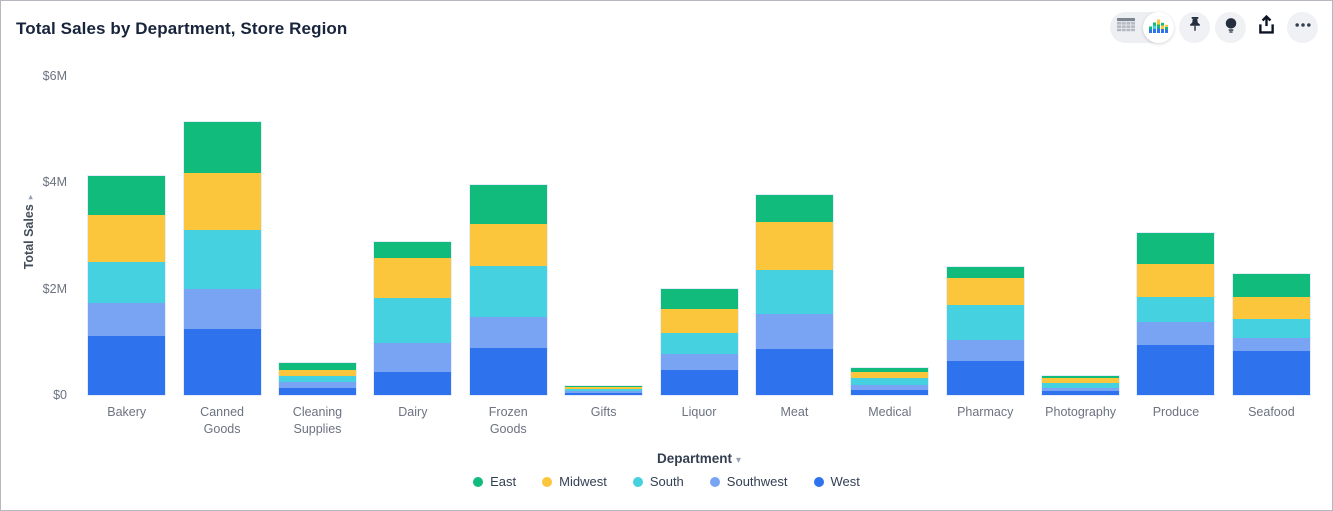  I want to click on table-view-toggle-button, so click(1126, 27).